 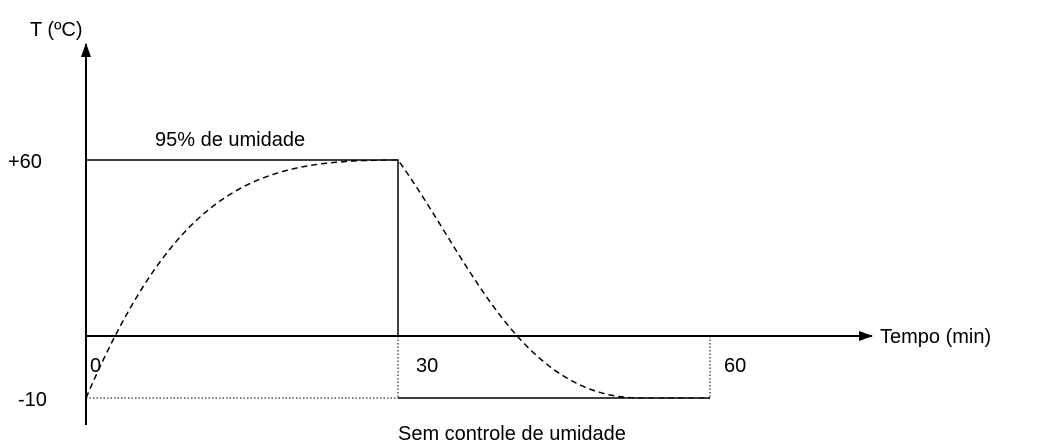 I want to click on x-tick-label: 30, so click(x=427, y=366).